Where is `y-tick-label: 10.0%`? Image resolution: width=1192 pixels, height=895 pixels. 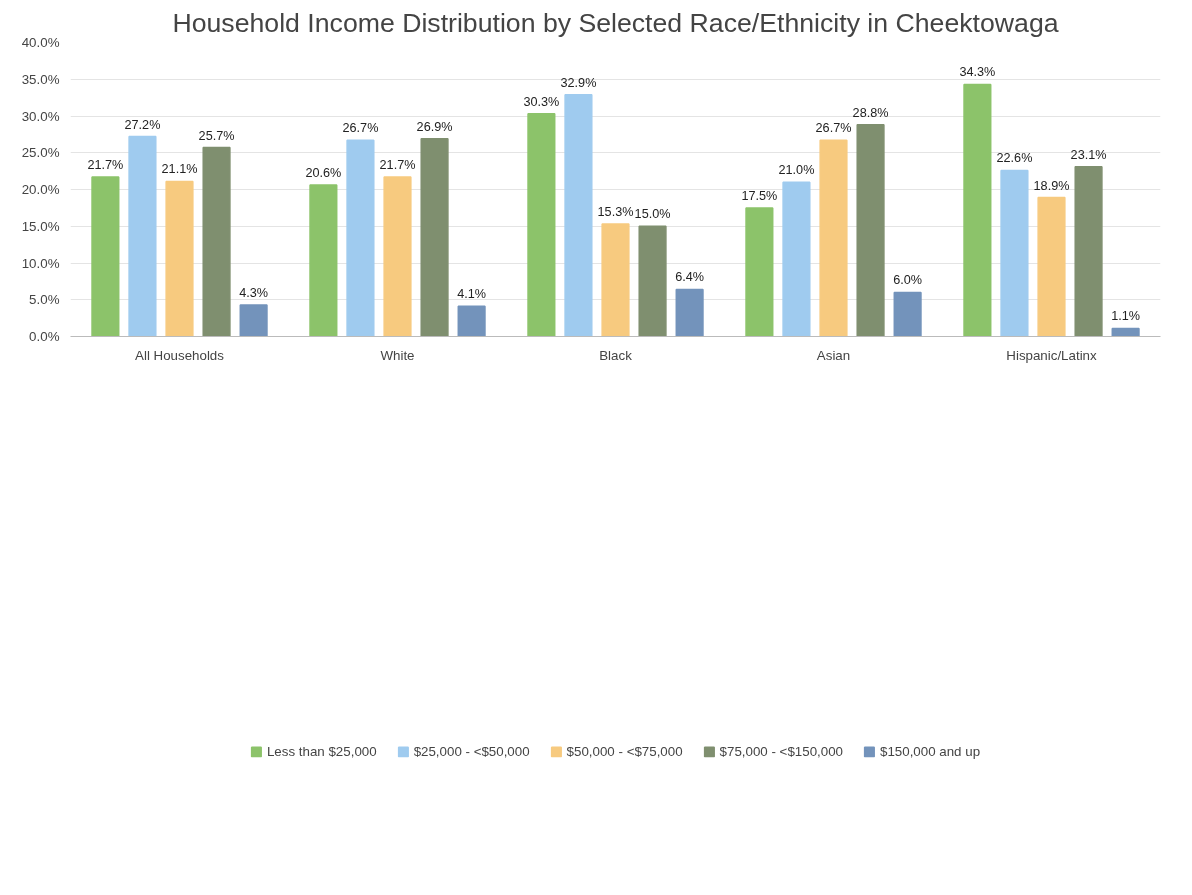
y-tick-label: 10.0% is located at coordinates (40, 263).